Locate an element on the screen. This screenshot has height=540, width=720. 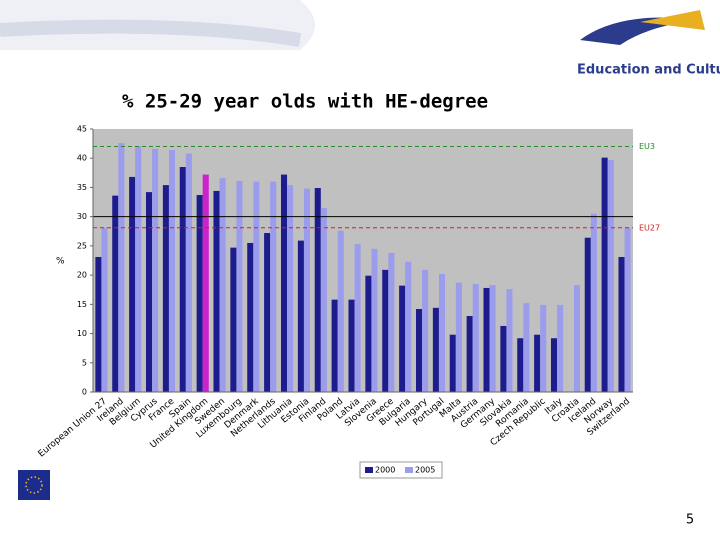
y-tick-label: 35 is located at coordinates (82, 187).